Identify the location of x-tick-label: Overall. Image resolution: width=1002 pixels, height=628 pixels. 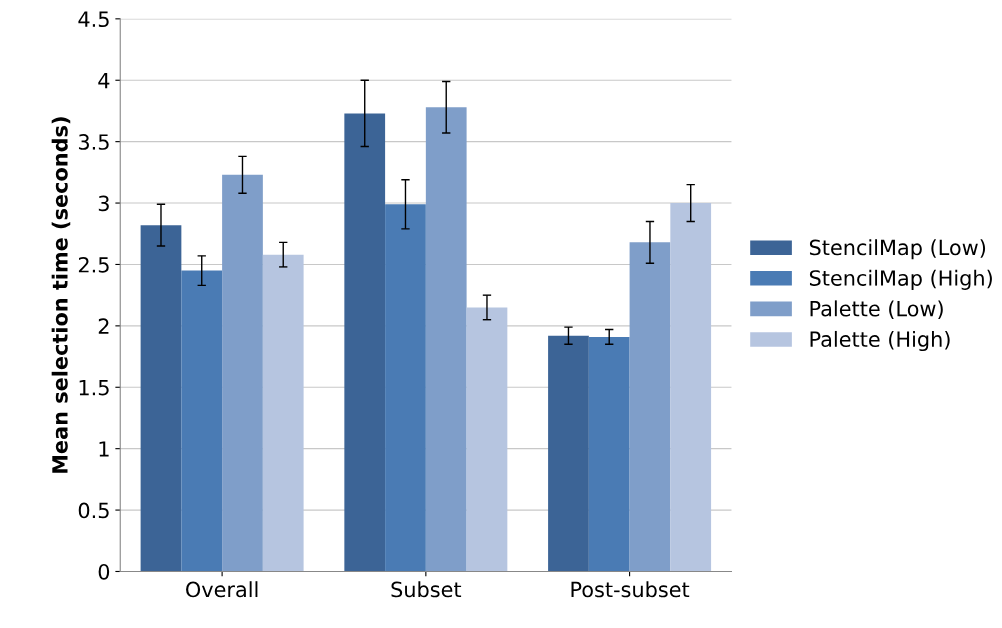
(222, 589).